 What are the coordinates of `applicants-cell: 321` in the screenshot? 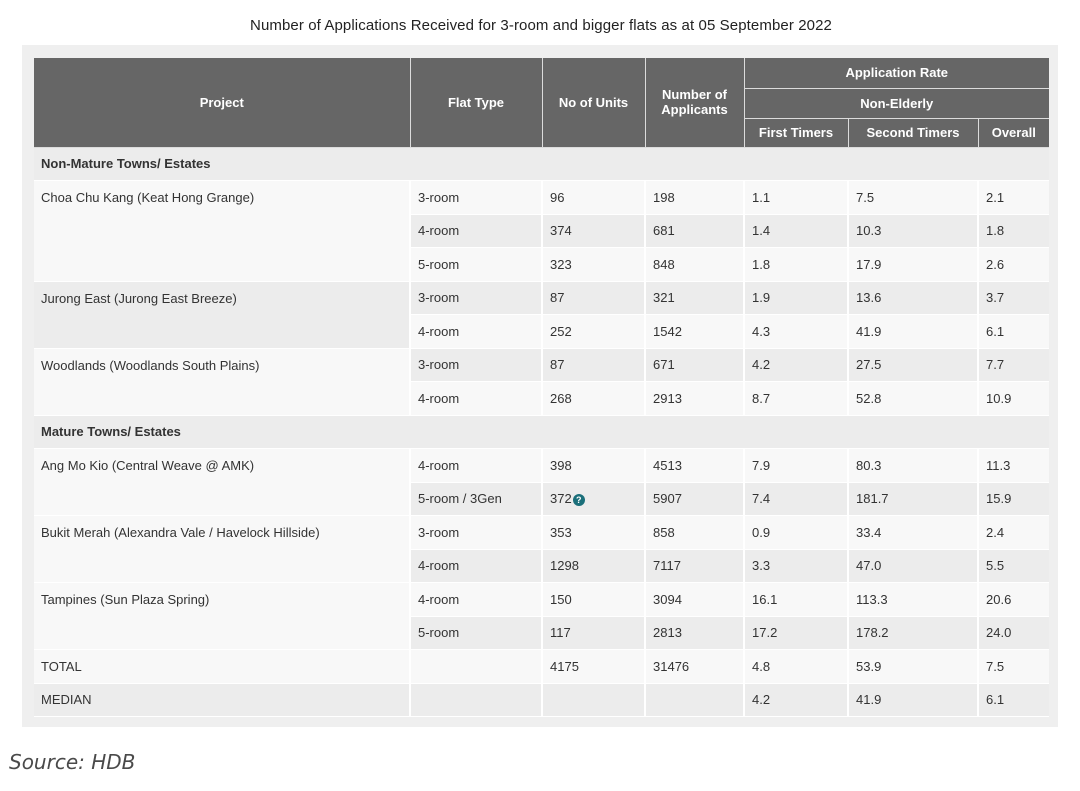 It's located at (695, 298).